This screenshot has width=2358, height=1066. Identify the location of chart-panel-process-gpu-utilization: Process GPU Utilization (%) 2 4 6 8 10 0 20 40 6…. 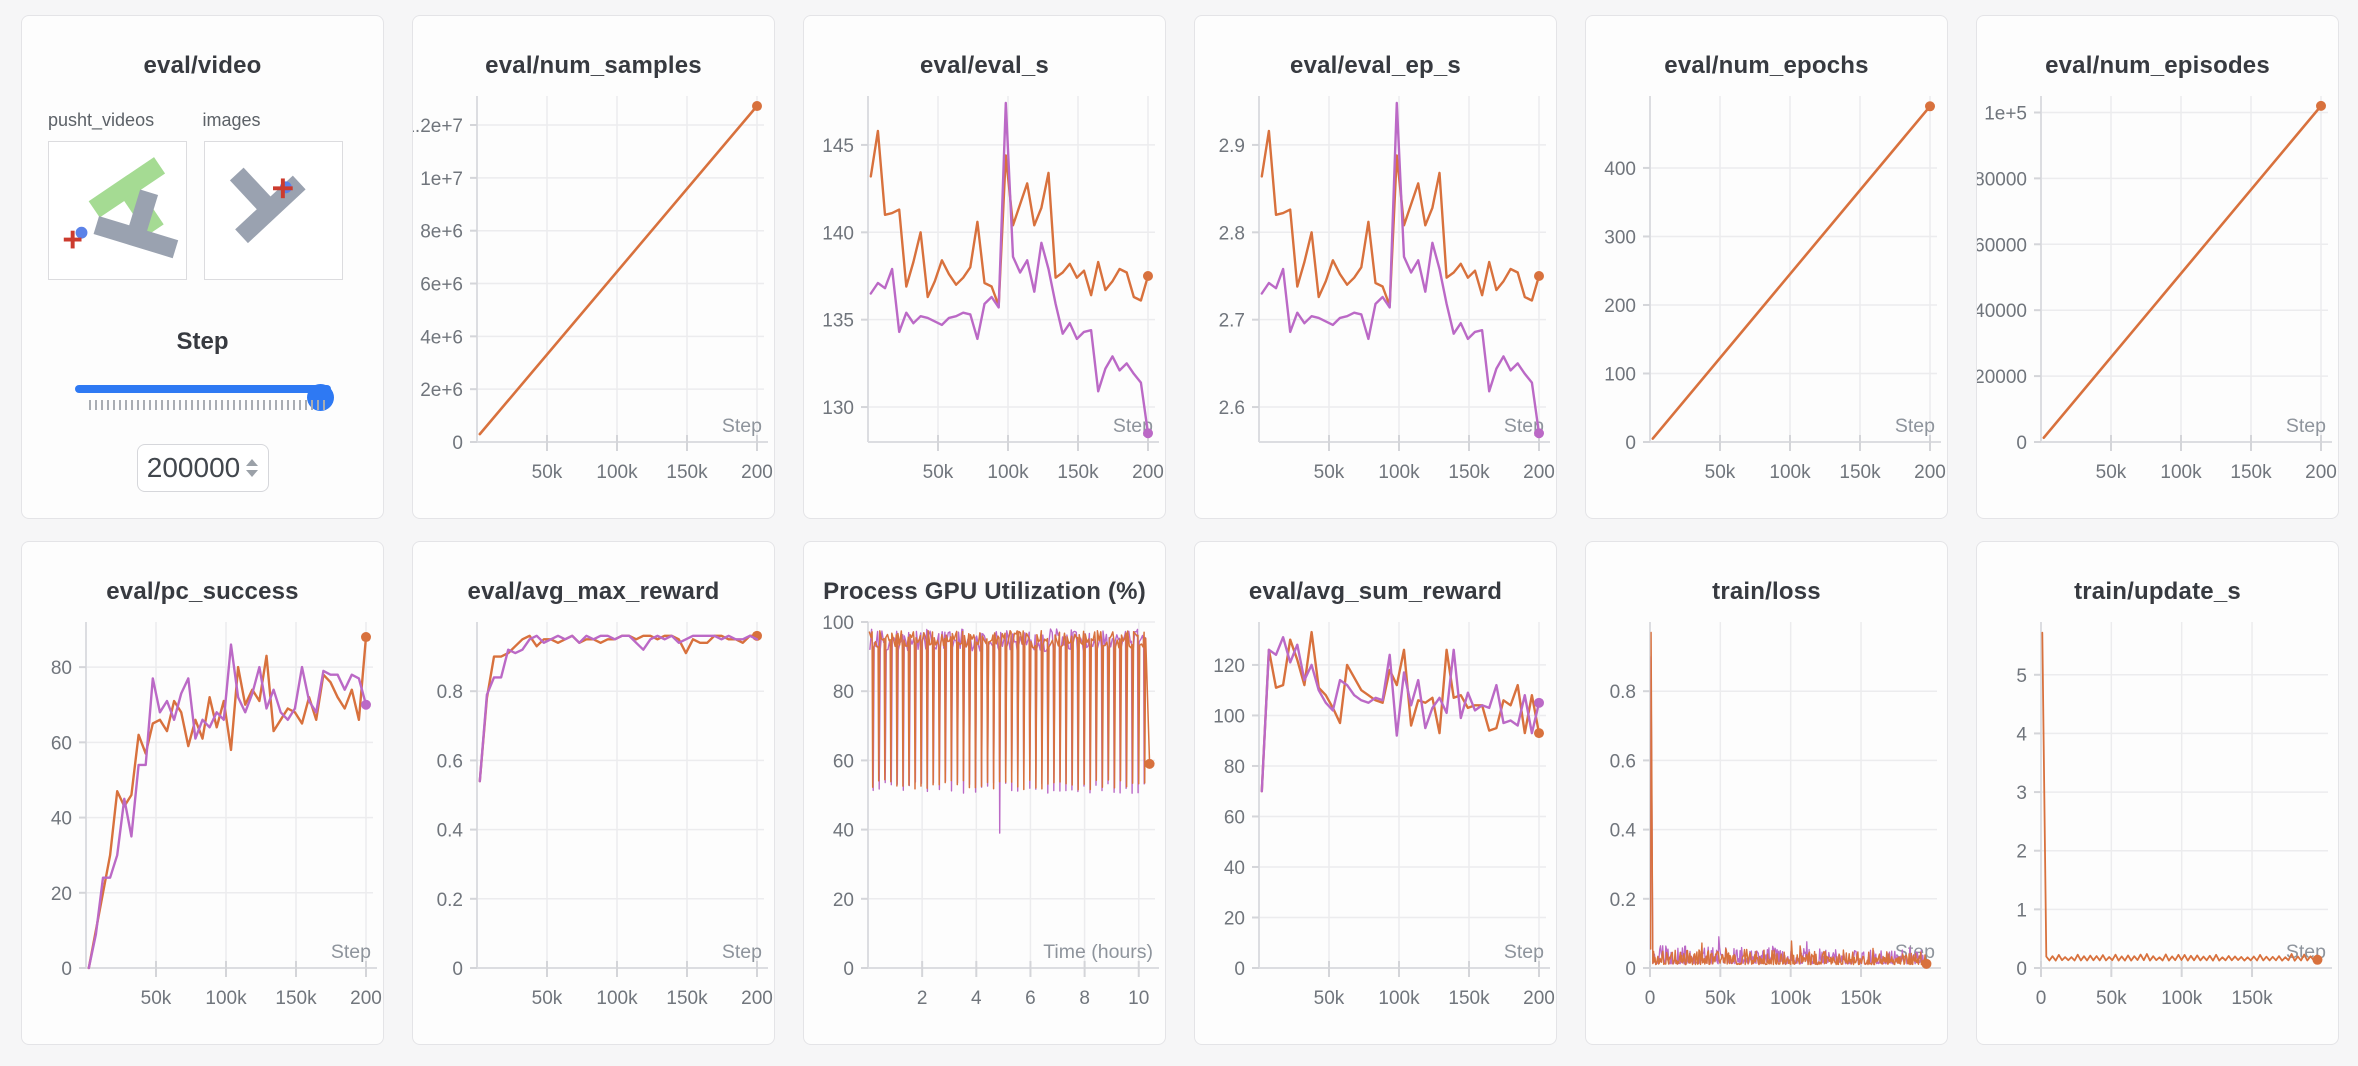
(984, 793).